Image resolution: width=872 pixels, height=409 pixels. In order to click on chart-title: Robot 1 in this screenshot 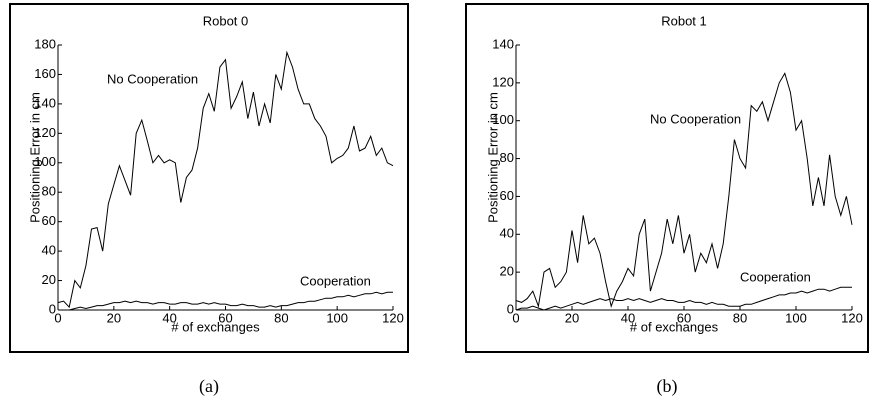, I will do `click(684, 20)`.